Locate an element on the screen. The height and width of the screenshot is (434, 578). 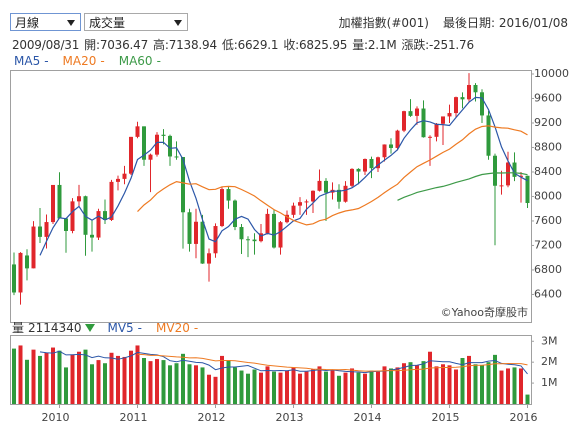
y-tick-label: 9200 is located at coordinates (548, 122).